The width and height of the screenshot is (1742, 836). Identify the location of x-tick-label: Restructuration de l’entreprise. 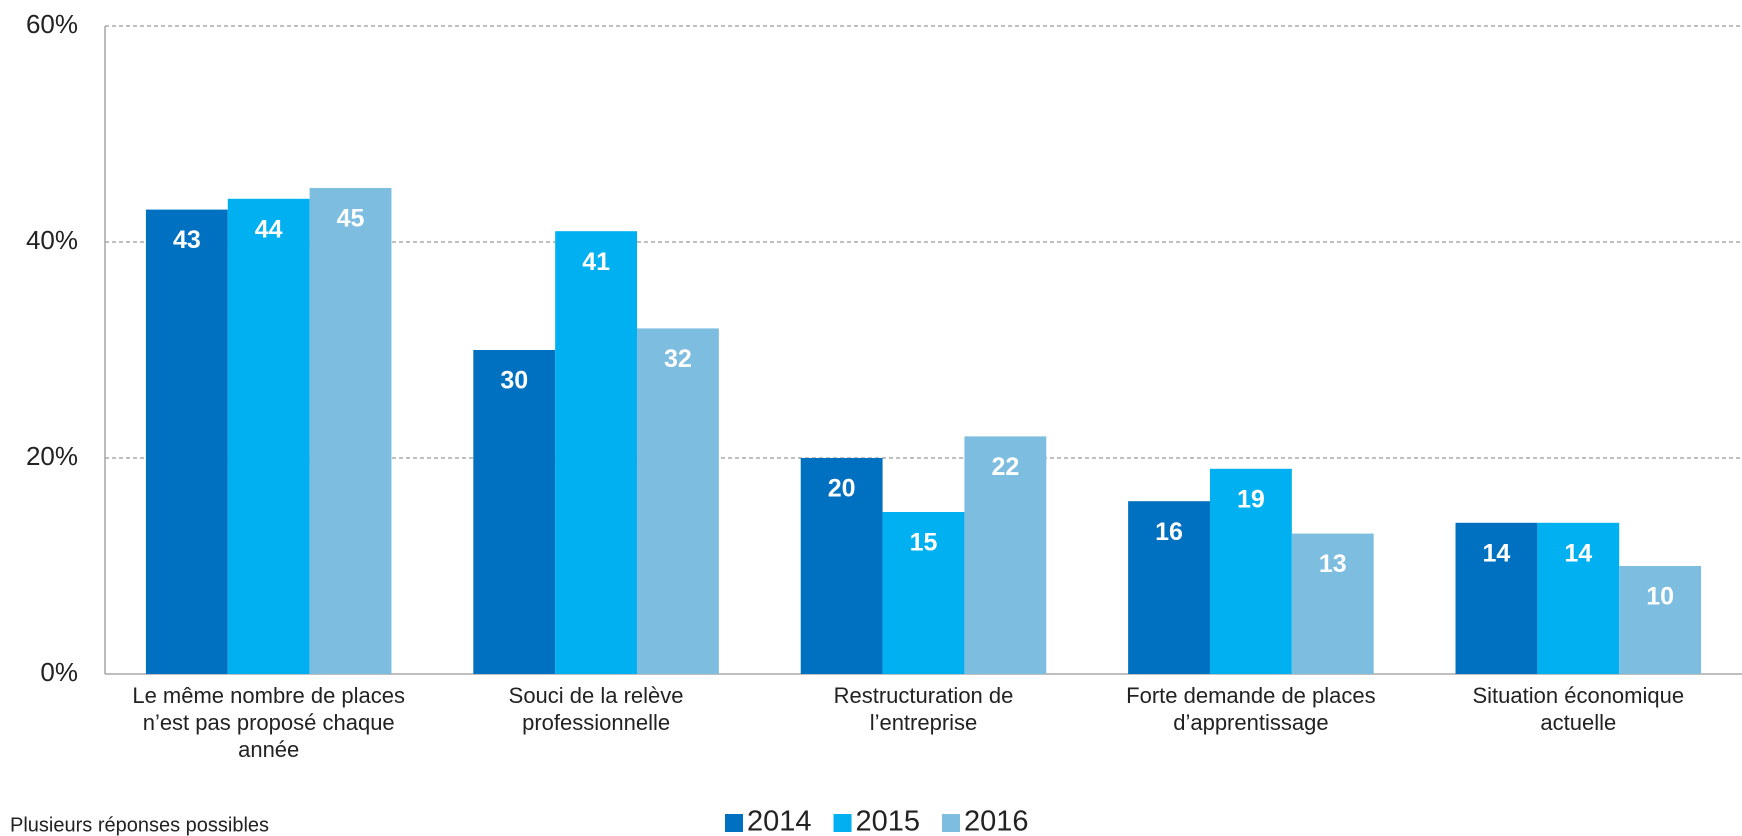
(923, 709).